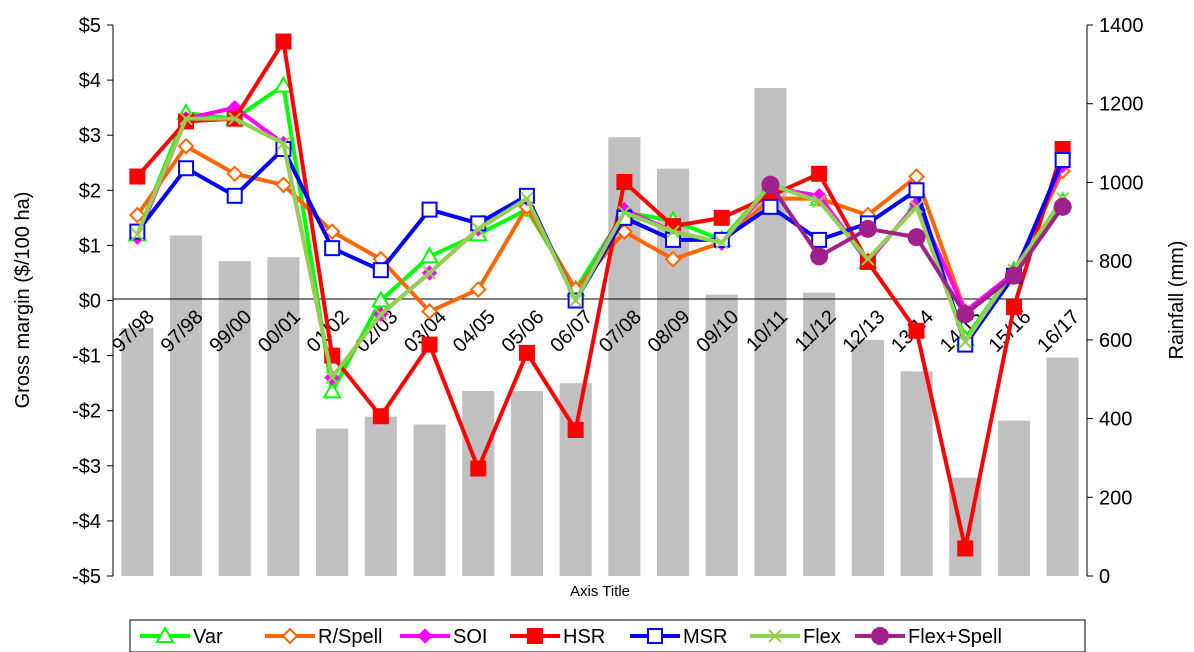 The image size is (1194, 652). What do you see at coordinates (705, 637) in the screenshot?
I see `legend-label-msr: MSR` at bounding box center [705, 637].